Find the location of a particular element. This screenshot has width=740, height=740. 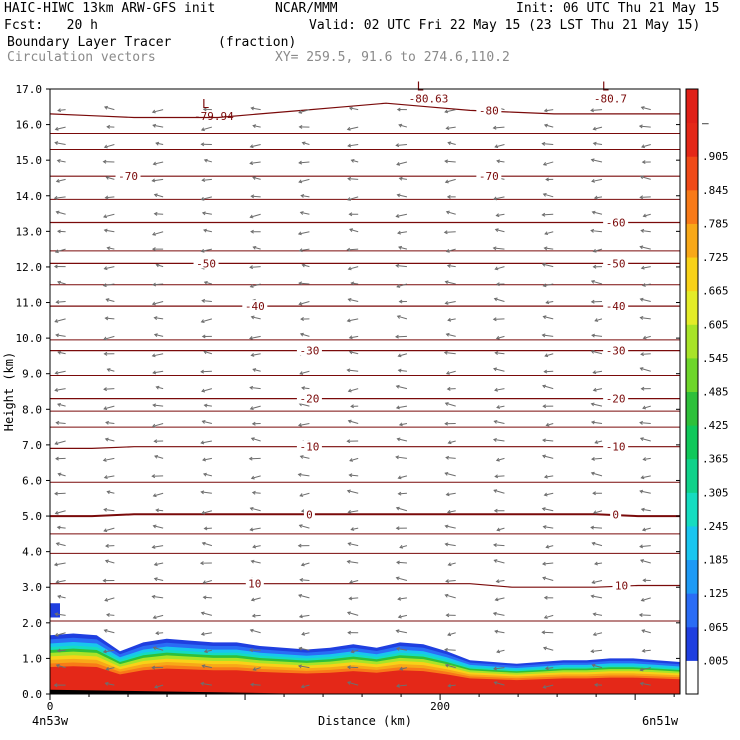

contour-label--10: -10 is located at coordinates (309, 447).